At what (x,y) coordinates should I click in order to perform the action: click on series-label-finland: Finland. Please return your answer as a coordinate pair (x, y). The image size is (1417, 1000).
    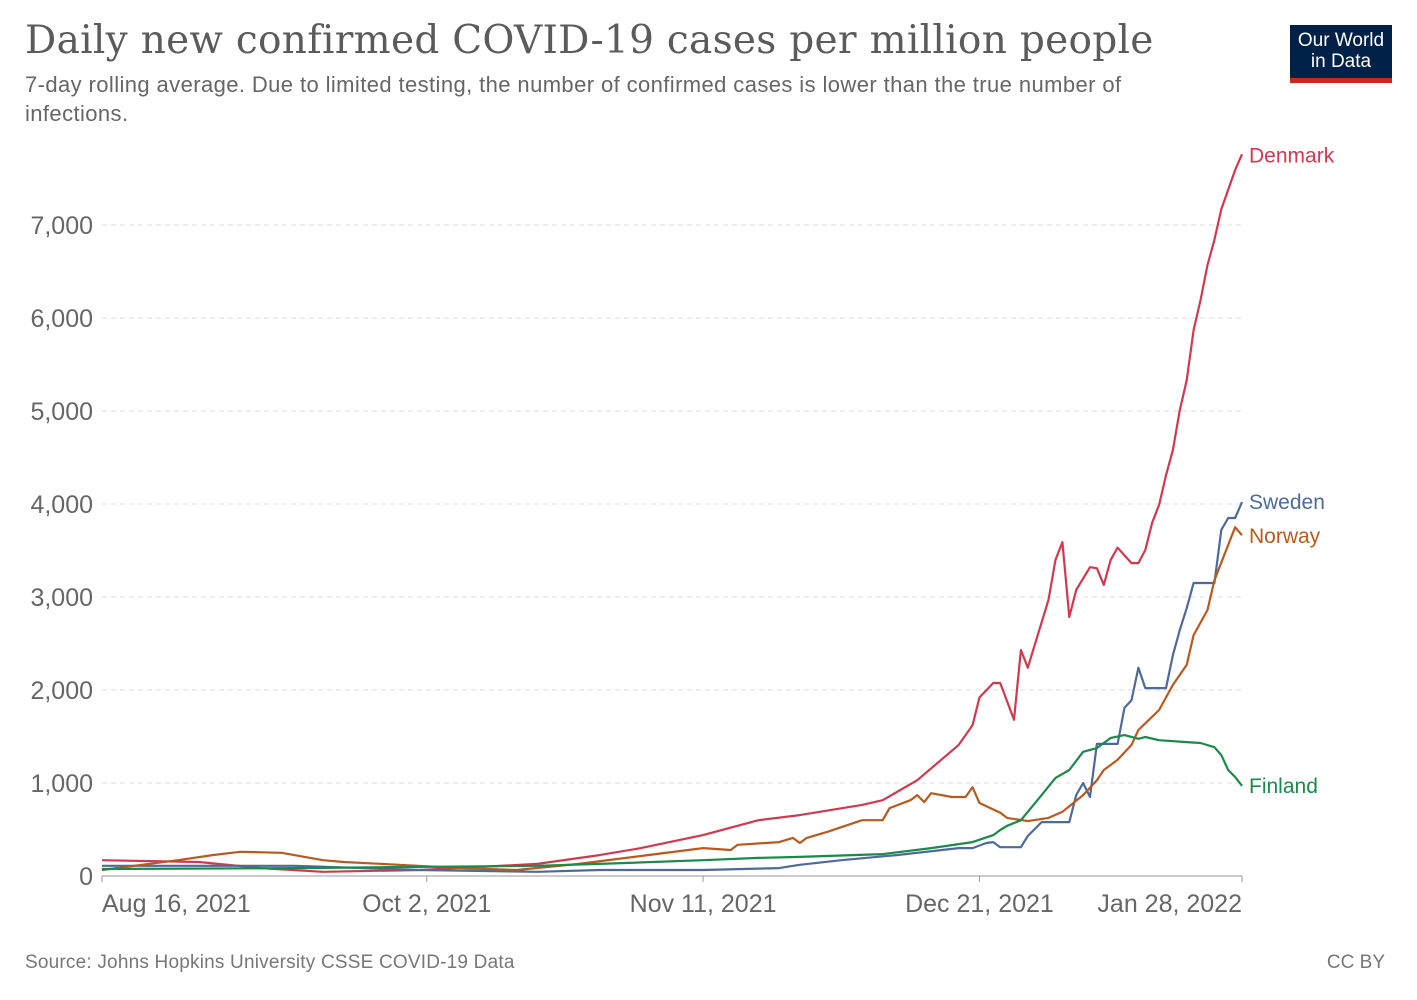
    Looking at the image, I should click on (1283, 786).